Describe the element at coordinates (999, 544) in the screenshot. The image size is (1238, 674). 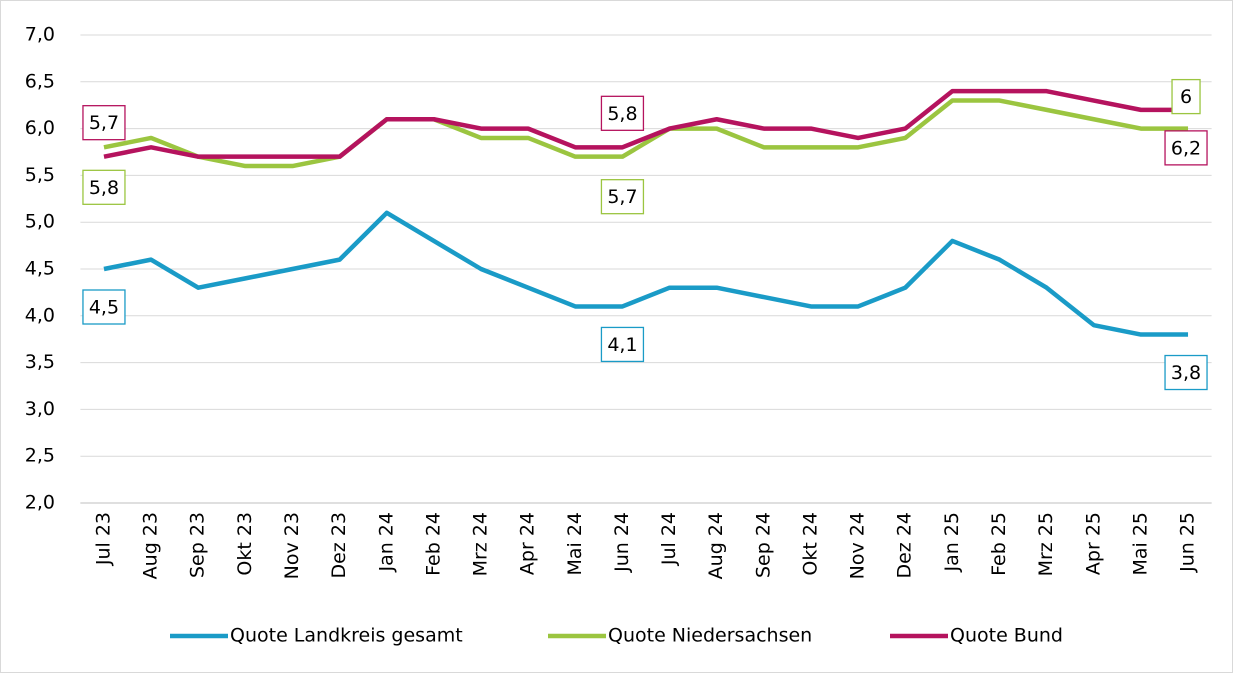
I see `x-tick-label: Feb 25` at that location.